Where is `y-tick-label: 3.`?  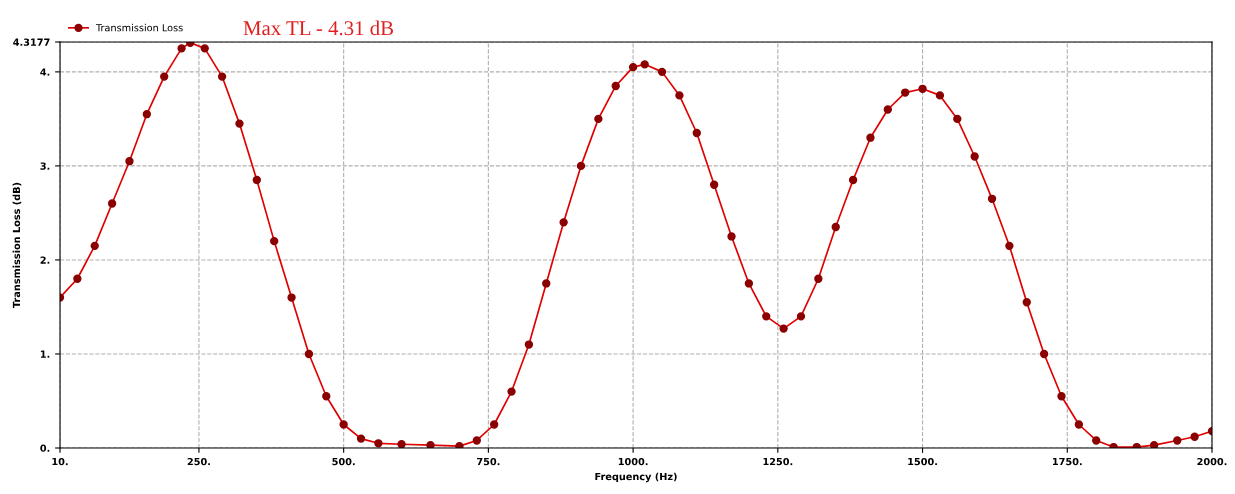
y-tick-label: 3. is located at coordinates (45, 166).